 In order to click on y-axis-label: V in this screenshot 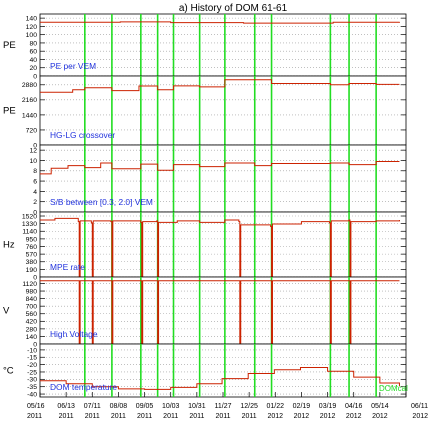, I will do `click(6, 311)`.